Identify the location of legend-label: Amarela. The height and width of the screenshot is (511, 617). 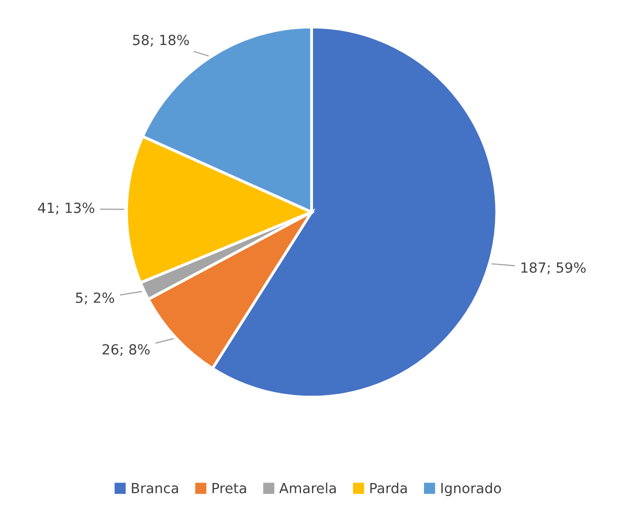
(307, 488).